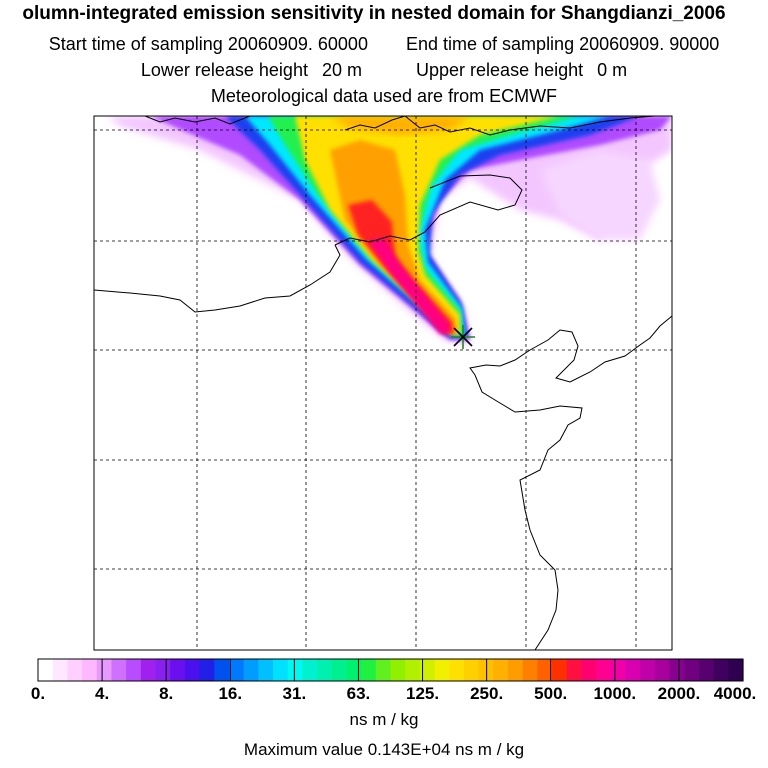  Describe the element at coordinates (384, 96) in the screenshot. I see `met-data-line: Meteorological data used are from ECMWF` at that location.